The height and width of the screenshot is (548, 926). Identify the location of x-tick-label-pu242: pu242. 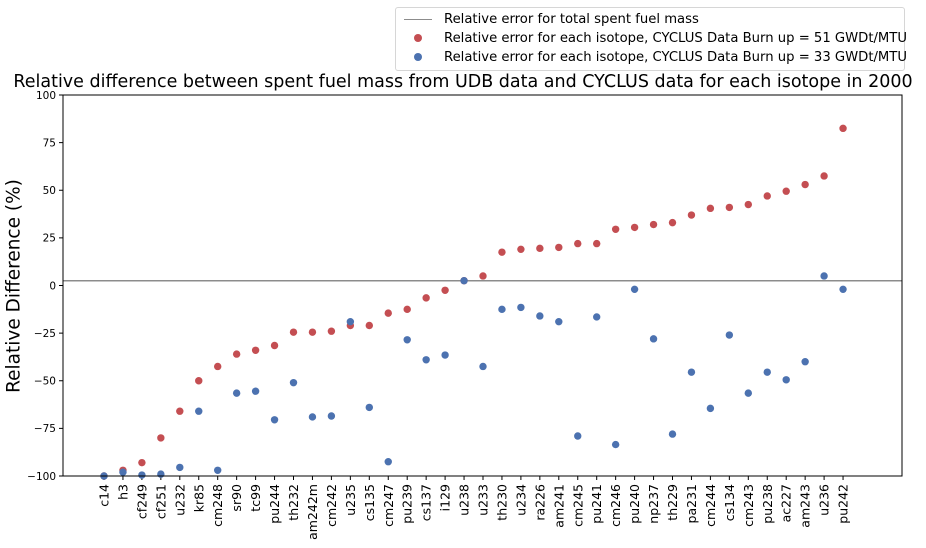
(843, 504).